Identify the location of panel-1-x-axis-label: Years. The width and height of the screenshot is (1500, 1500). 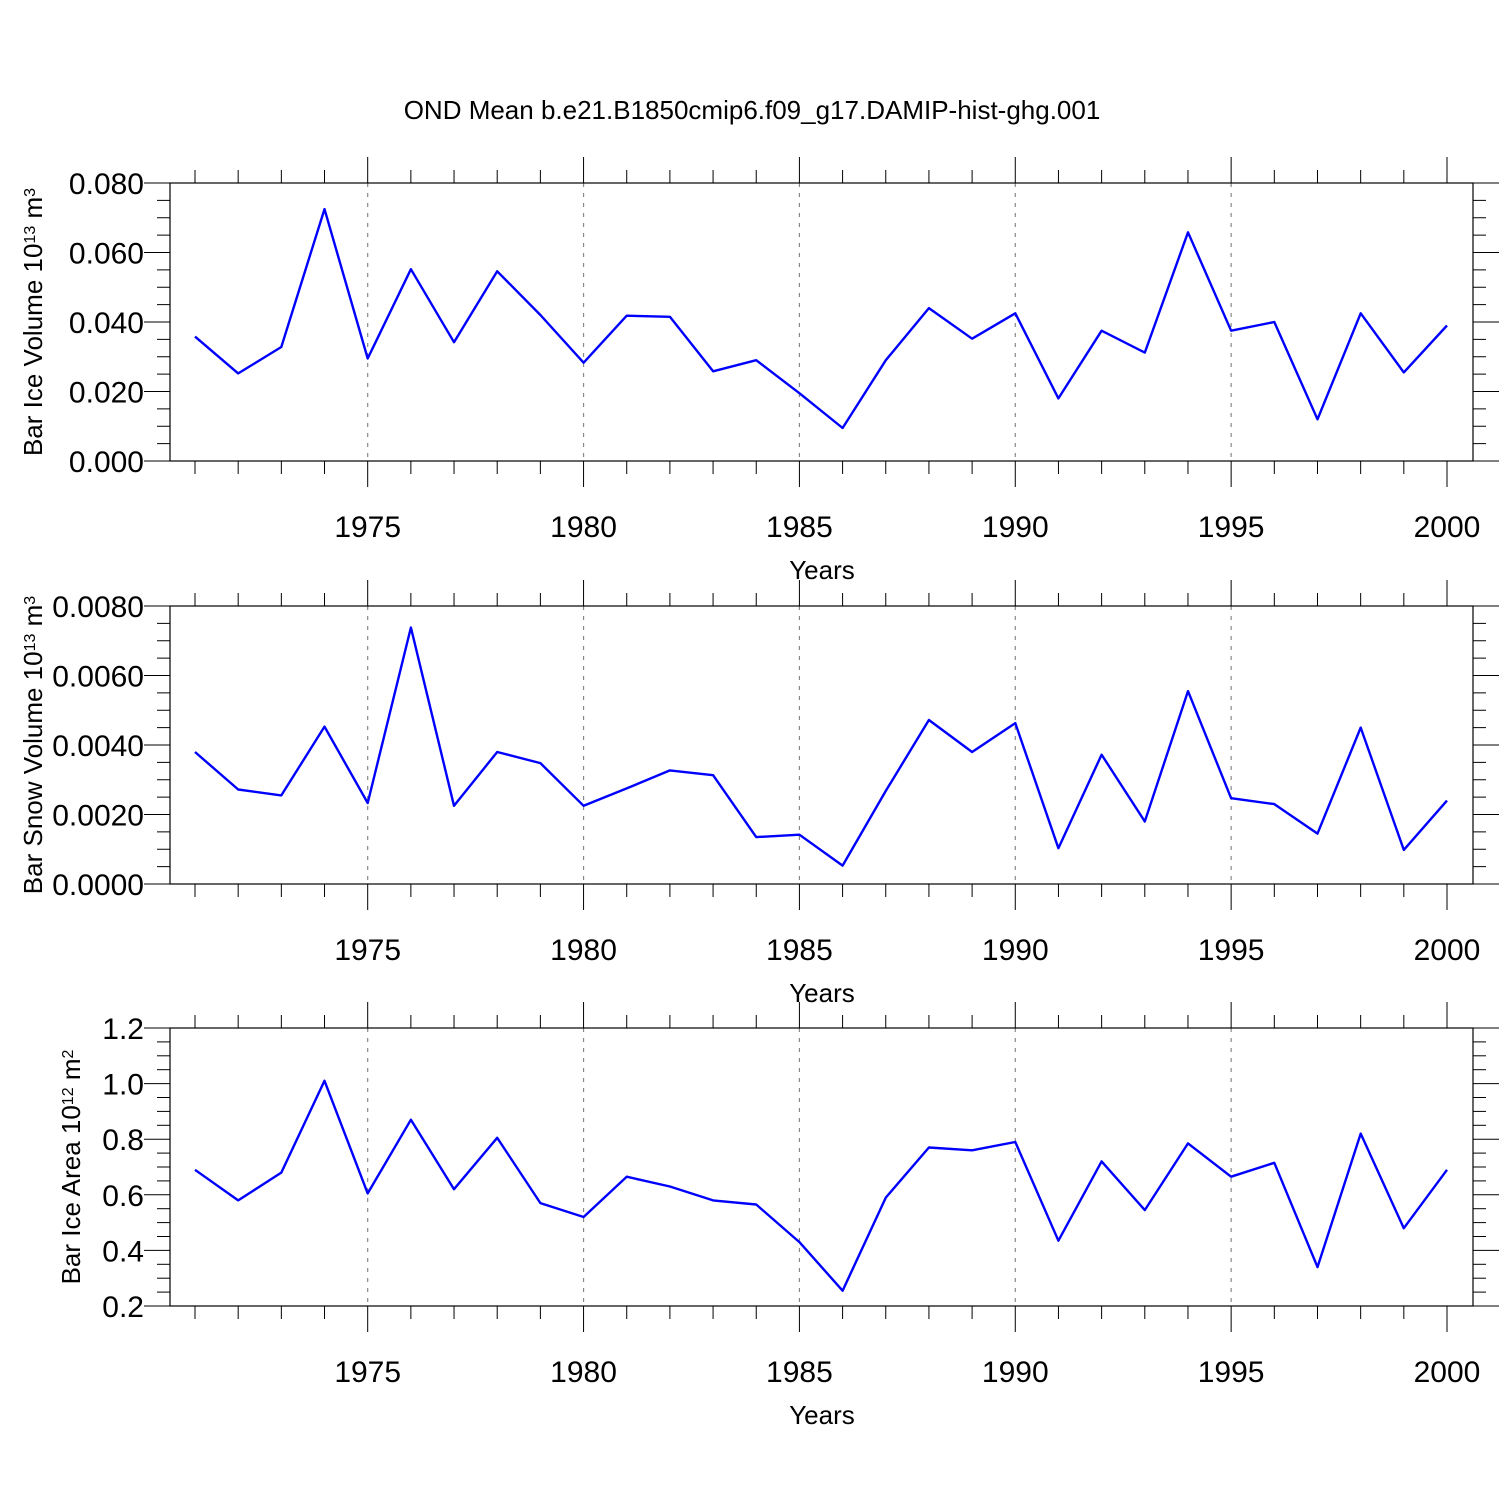
(822, 570).